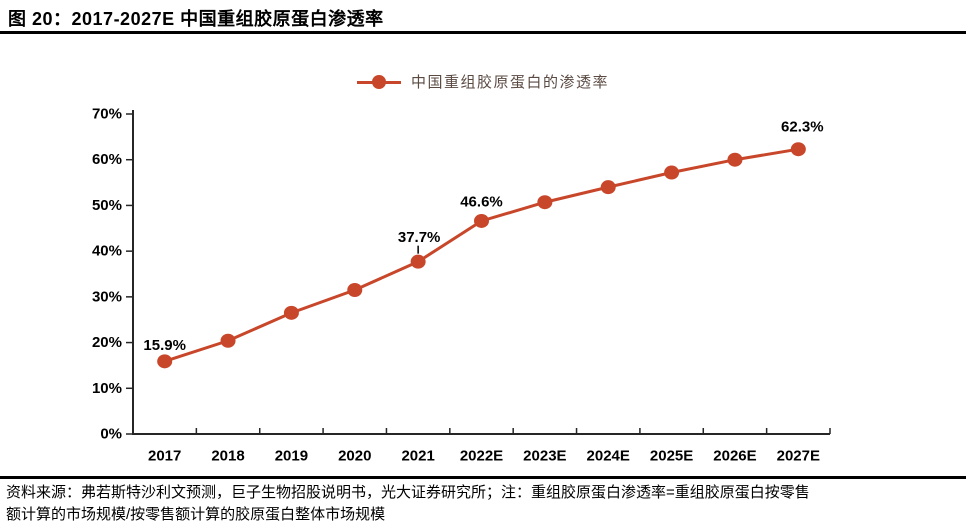 This screenshot has height=530, width=966. Describe the element at coordinates (107, 205) in the screenshot. I see `y-tick-label: 50%` at that location.